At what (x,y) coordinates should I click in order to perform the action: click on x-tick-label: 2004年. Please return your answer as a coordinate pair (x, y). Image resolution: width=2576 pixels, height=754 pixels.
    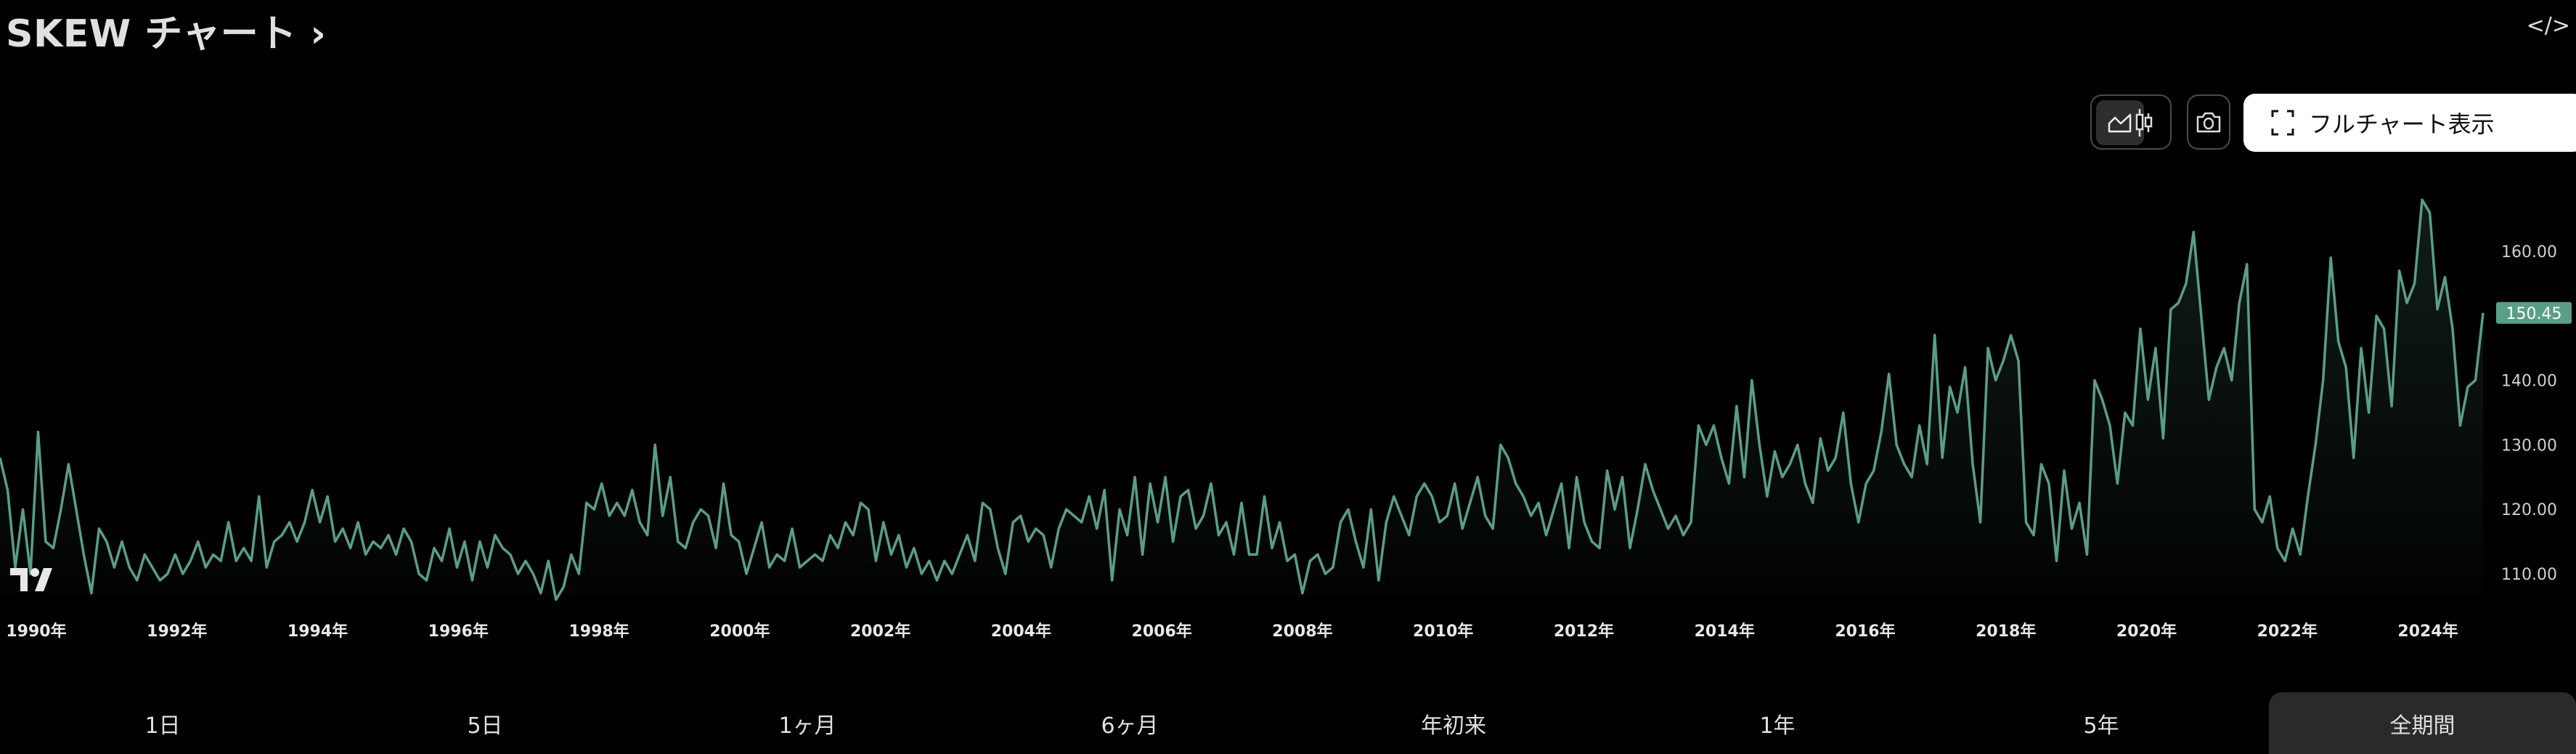
    Looking at the image, I should click on (1021, 631).